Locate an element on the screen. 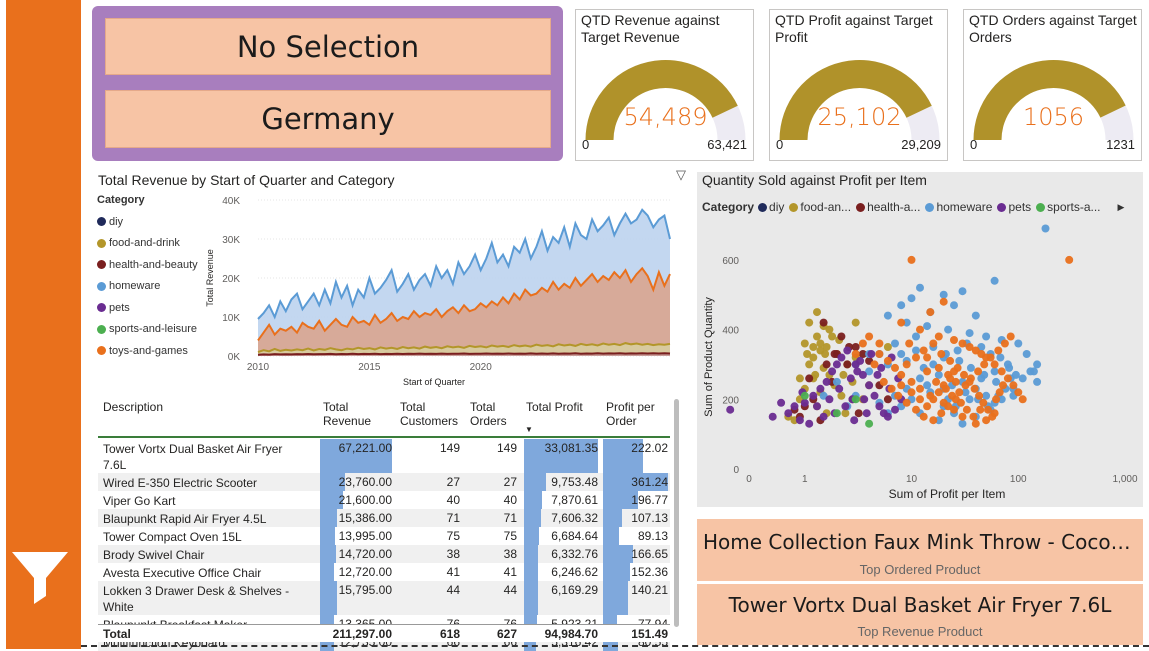 The width and height of the screenshot is (1149, 651). legend-label: pets is located at coordinates (119, 307).